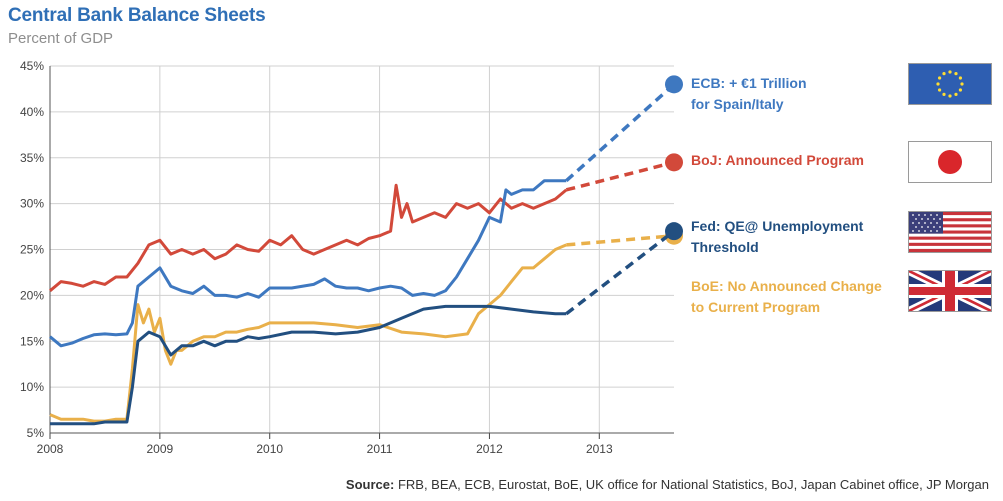 This screenshot has width=1003, height=501. What do you see at coordinates (950, 162) in the screenshot?
I see `japan-flag-icon` at bounding box center [950, 162].